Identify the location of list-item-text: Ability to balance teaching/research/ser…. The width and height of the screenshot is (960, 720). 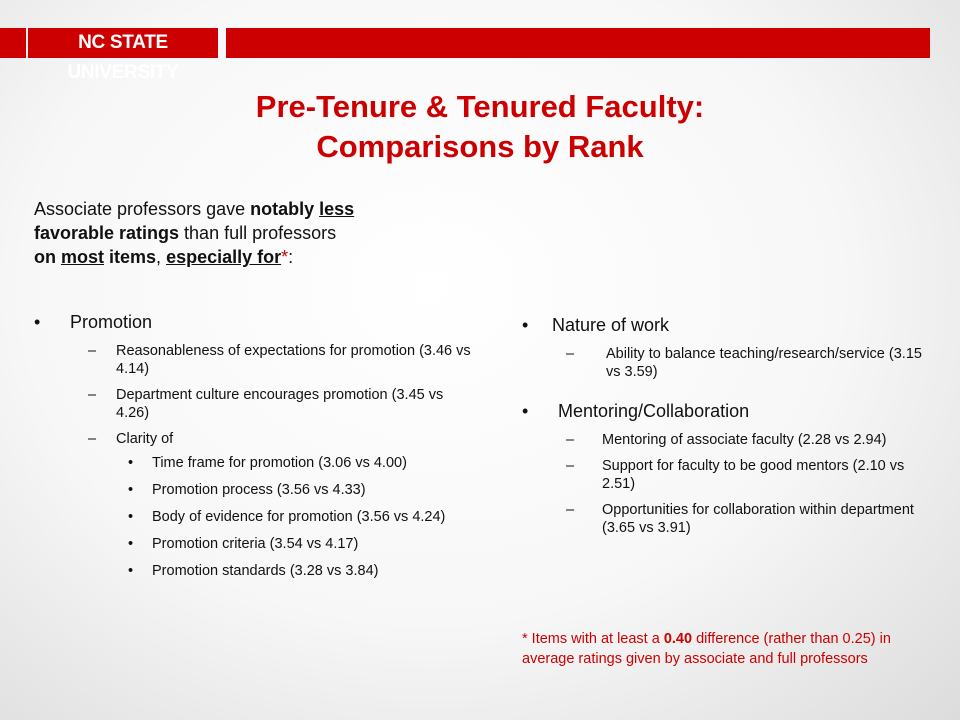
(764, 363).